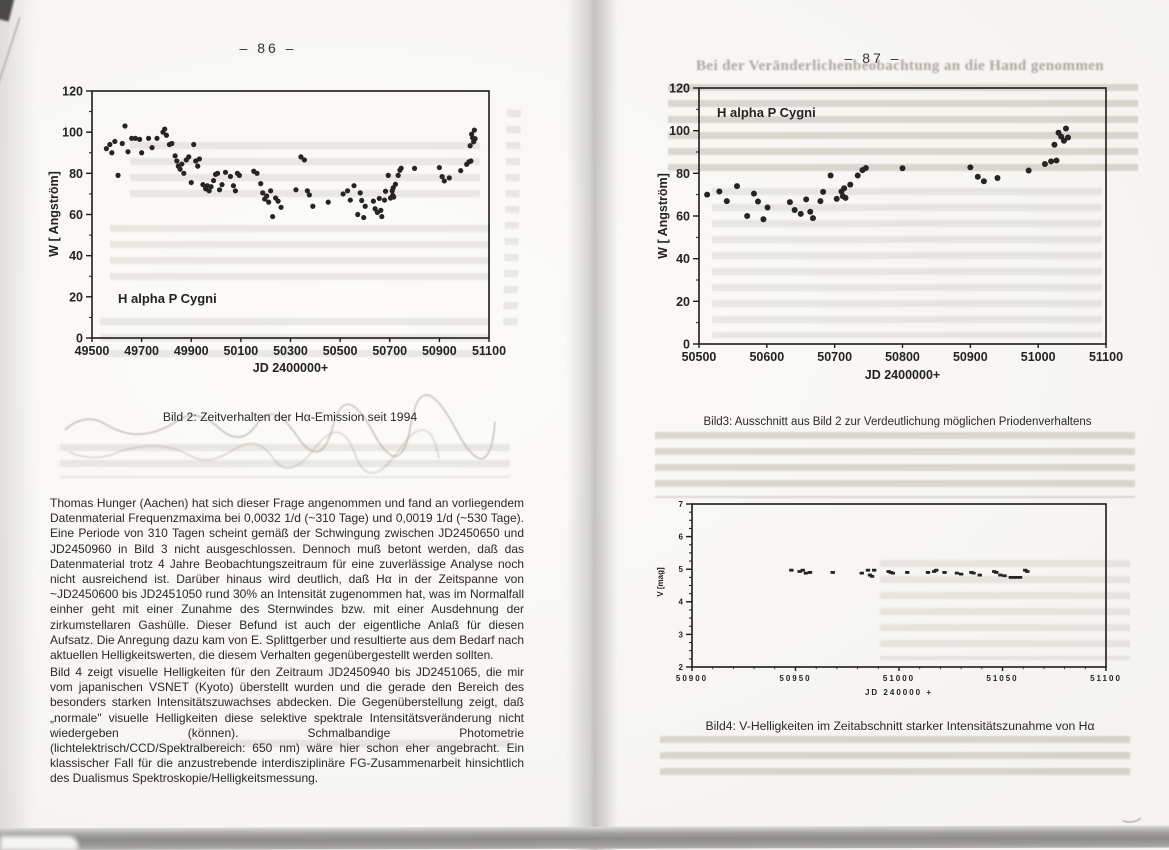 The height and width of the screenshot is (850, 1169). What do you see at coordinates (1002, 678) in the screenshot?
I see `svg-text: 51050` at bounding box center [1002, 678].